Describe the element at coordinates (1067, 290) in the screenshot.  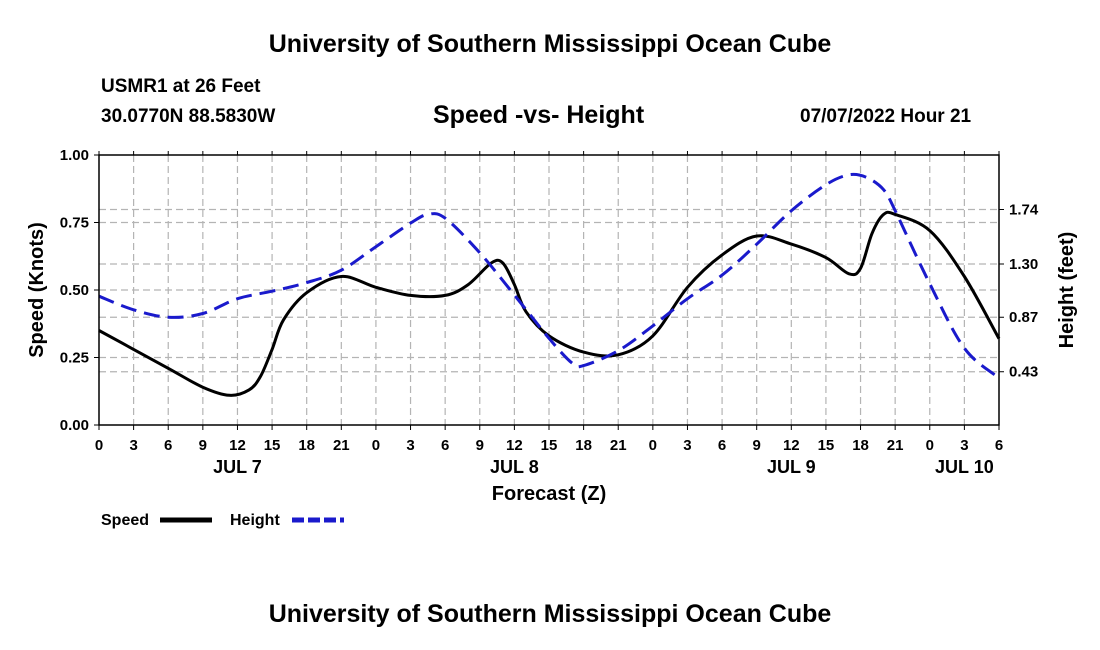
I see `y-right-axis-title: Height (feet)` at that location.